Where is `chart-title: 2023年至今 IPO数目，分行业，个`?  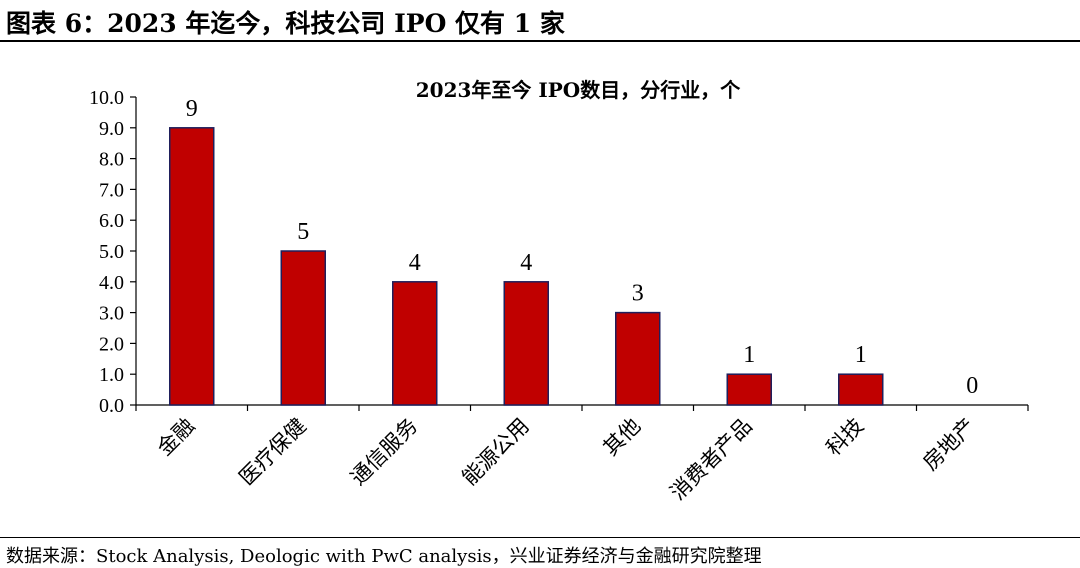 chart-title: 2023年至今 IPO数目，分行业，个 is located at coordinates (578, 90).